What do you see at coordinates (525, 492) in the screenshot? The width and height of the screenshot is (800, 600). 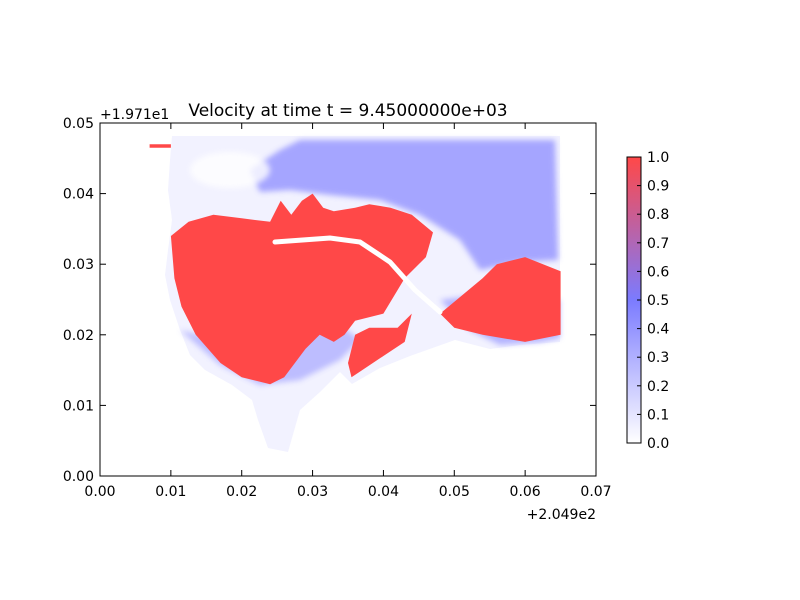 I see `x-tick-label: 0.06` at bounding box center [525, 492].